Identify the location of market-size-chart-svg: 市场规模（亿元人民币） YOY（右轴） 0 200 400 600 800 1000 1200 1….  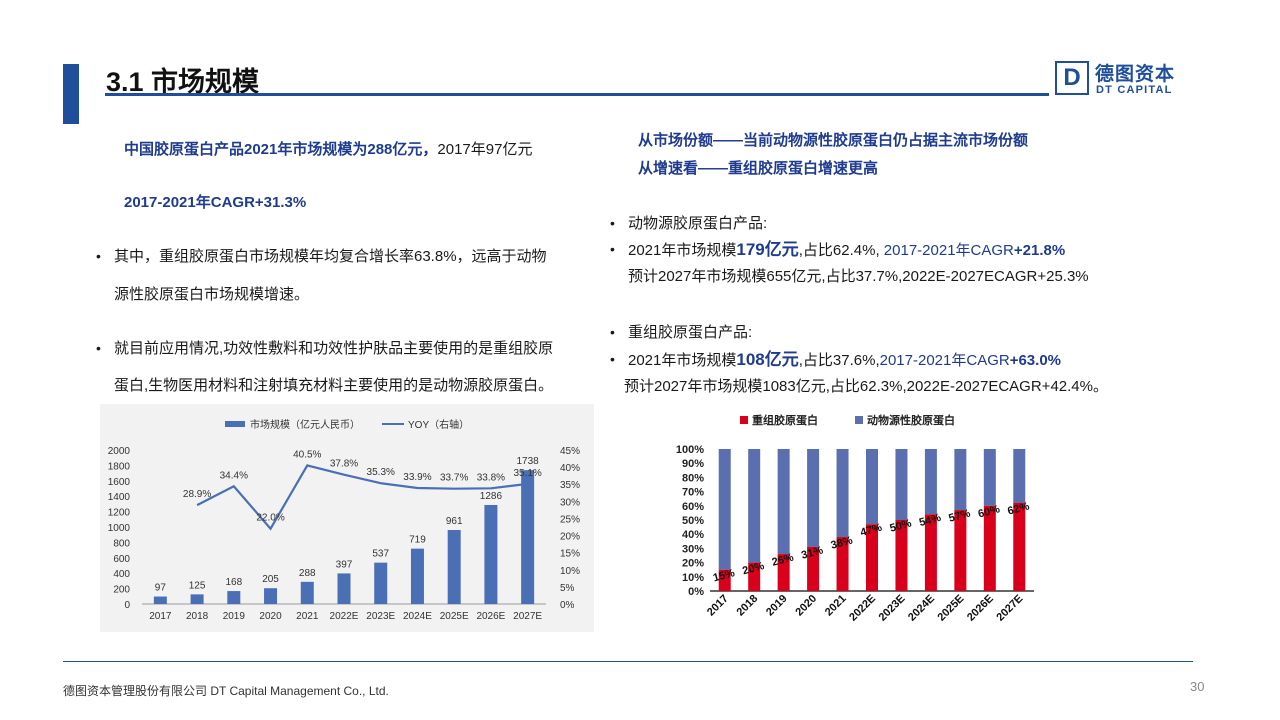
(344, 520).